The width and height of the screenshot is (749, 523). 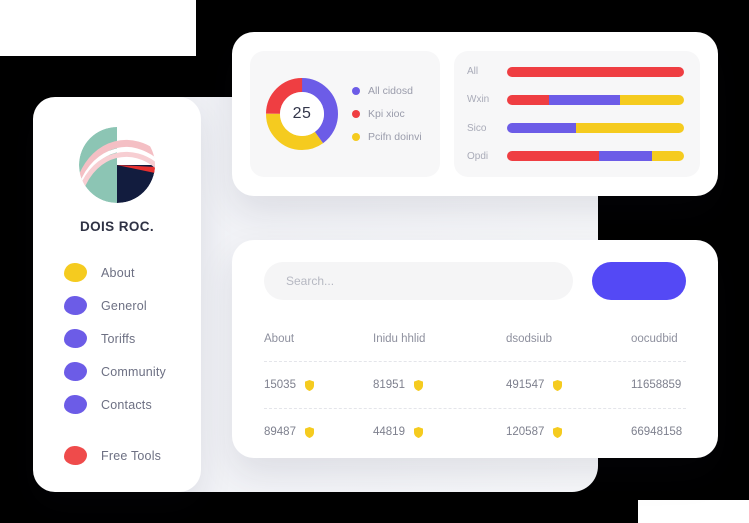 What do you see at coordinates (577, 114) in the screenshot?
I see `bar-chart-panel: All Wxin Sico` at bounding box center [577, 114].